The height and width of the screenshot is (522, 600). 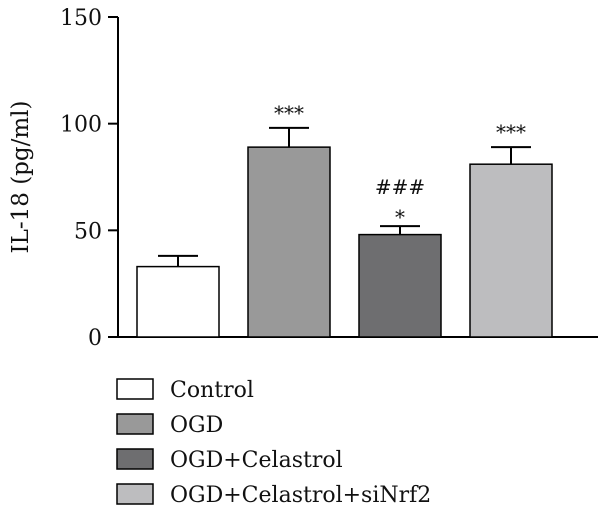 What do you see at coordinates (196, 425) in the screenshot?
I see `legend-label-2: OGD` at bounding box center [196, 425].